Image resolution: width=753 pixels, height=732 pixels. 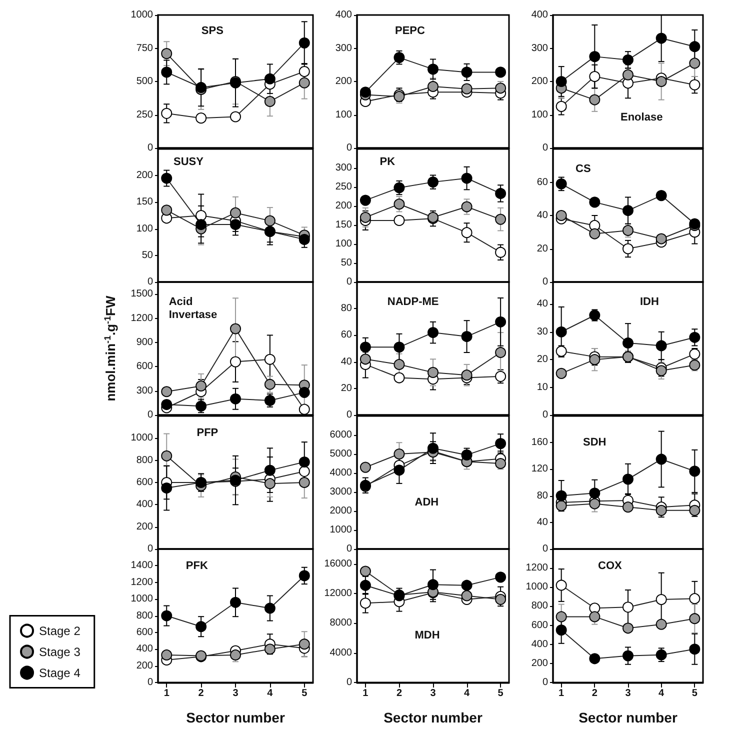 What do you see at coordinates (343, 224) in the screenshot?
I see `y-tick-label: 150` at bounding box center [343, 224].